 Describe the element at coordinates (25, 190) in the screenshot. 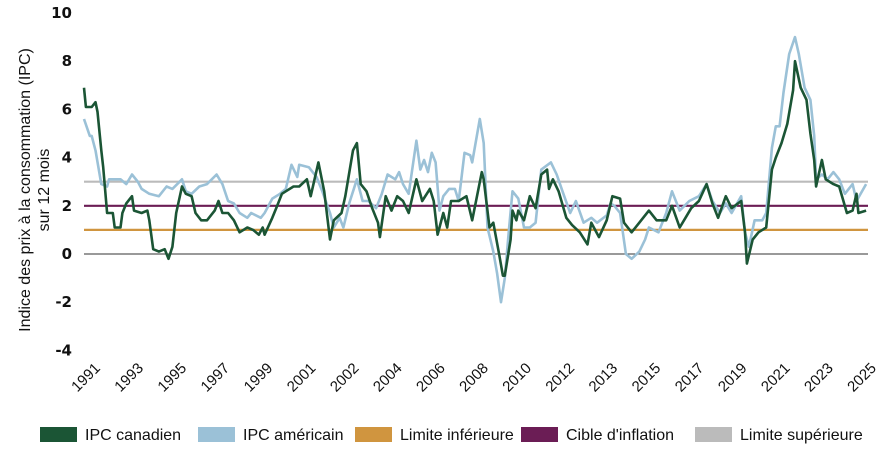

I see `y-axis-title-line-1: Indice des prix à la consommation (IPC)` at that location.